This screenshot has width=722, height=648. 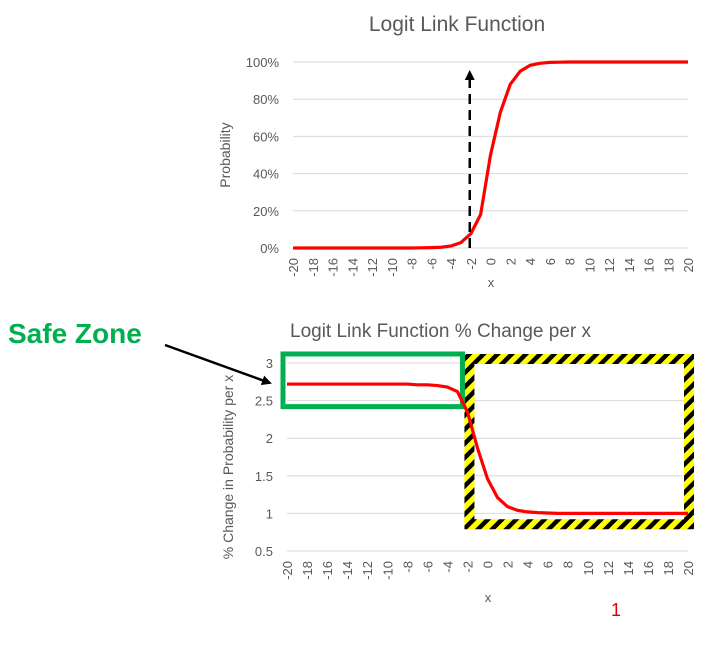 I want to click on series-line, so click(x=487, y=449).